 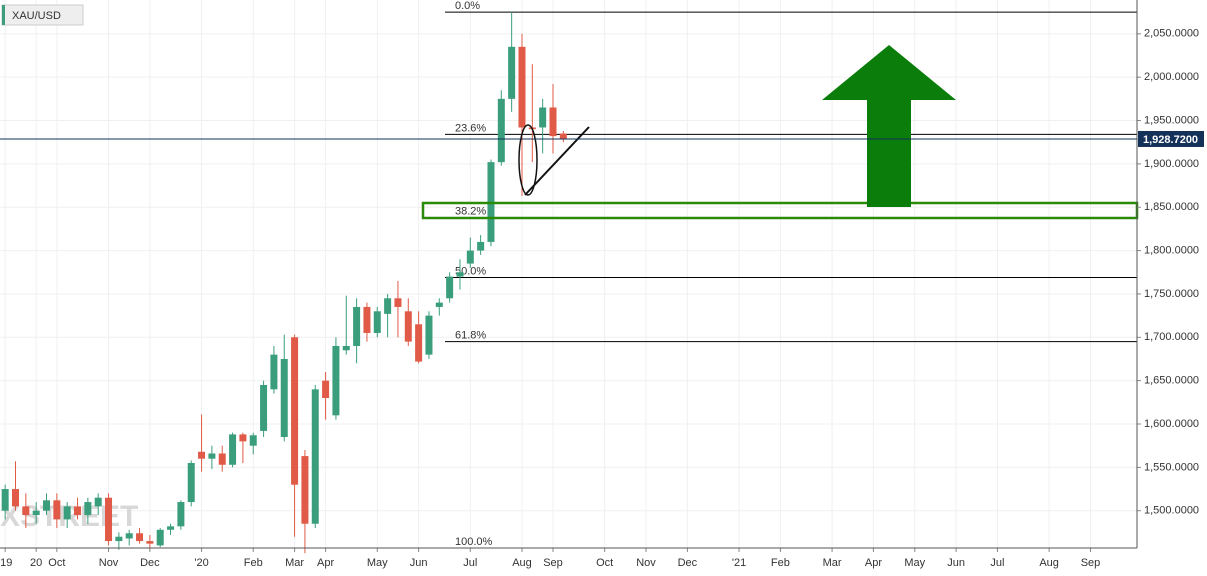 I want to click on x-tick-label: '21, so click(x=739, y=563).